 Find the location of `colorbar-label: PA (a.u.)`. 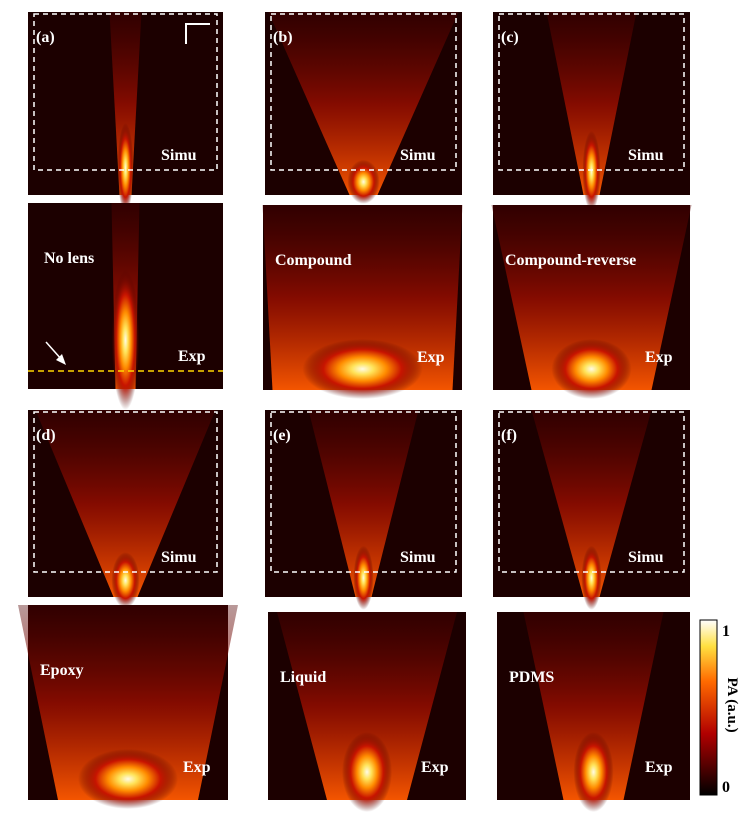

colorbar-label: PA (a.u.) is located at coordinates (732, 704).